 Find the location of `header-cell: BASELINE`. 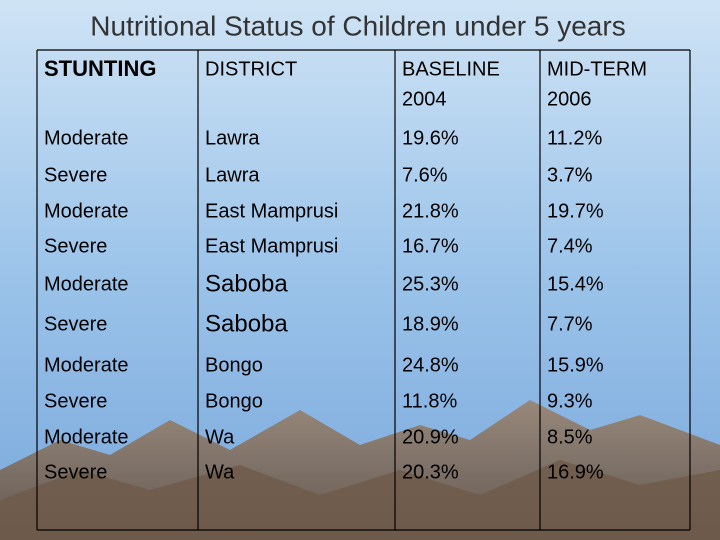

header-cell: BASELINE is located at coordinates (451, 69).